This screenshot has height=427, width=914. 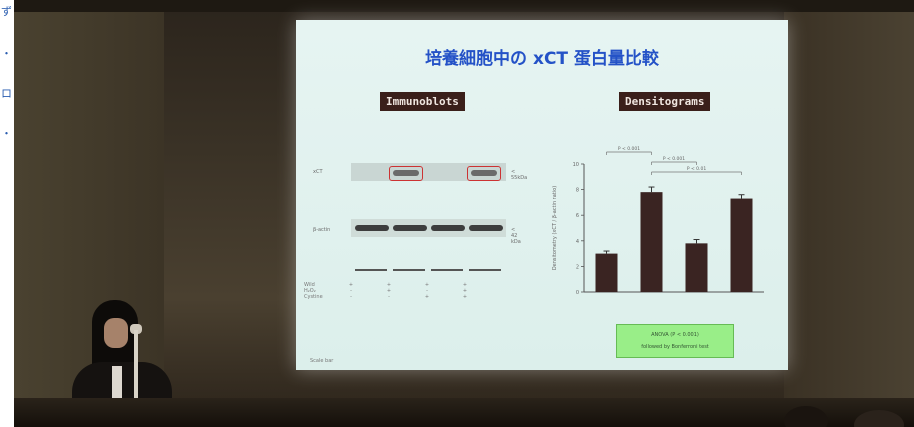 I want to click on right-wall, so click(x=849, y=213).